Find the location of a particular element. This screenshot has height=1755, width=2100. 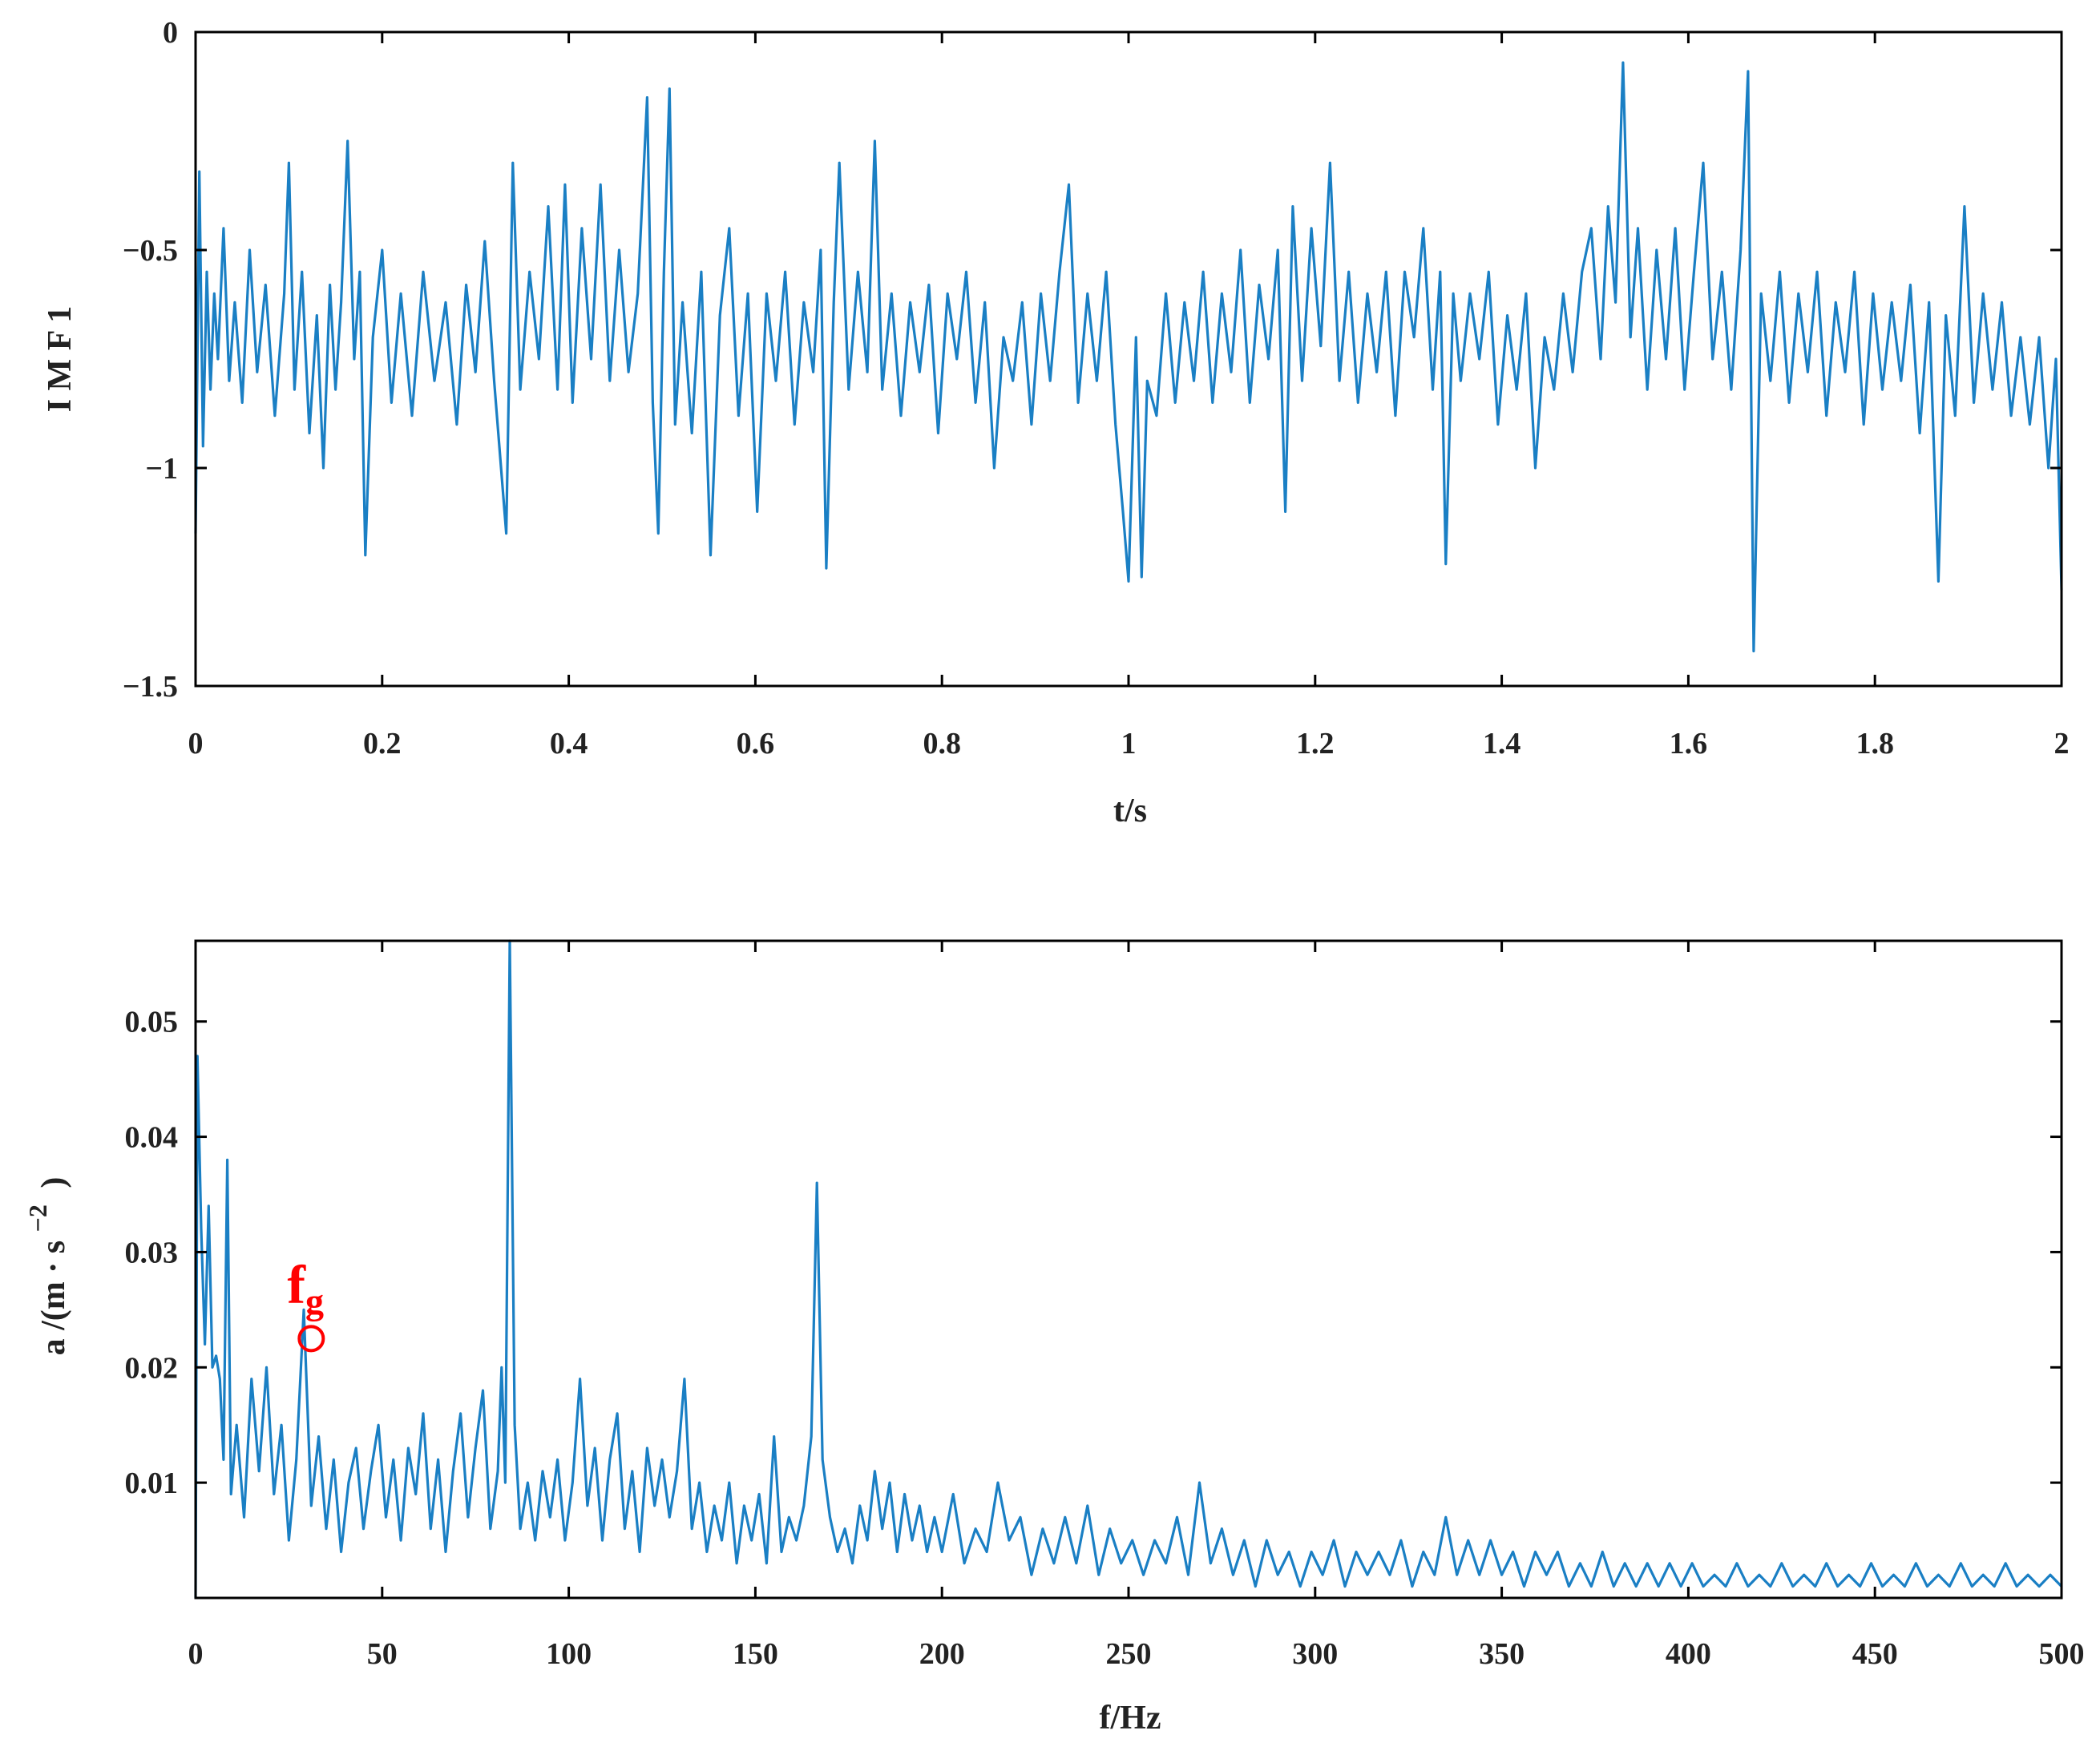

fg-marker-circle is located at coordinates (311, 1339).